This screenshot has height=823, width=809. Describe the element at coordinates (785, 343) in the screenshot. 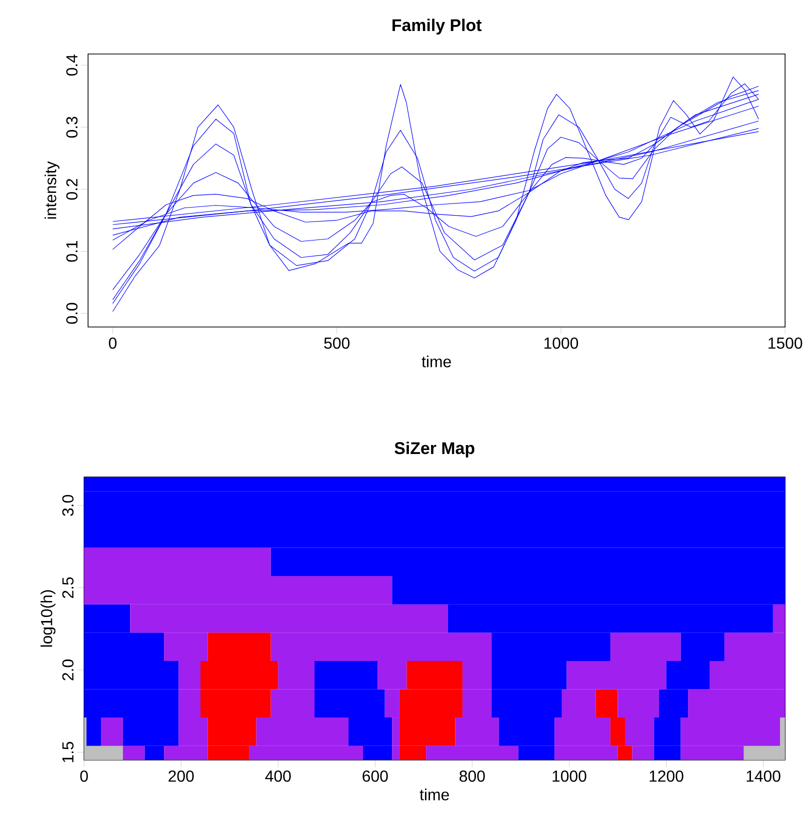

I see `x-tick-label: 1500` at that location.